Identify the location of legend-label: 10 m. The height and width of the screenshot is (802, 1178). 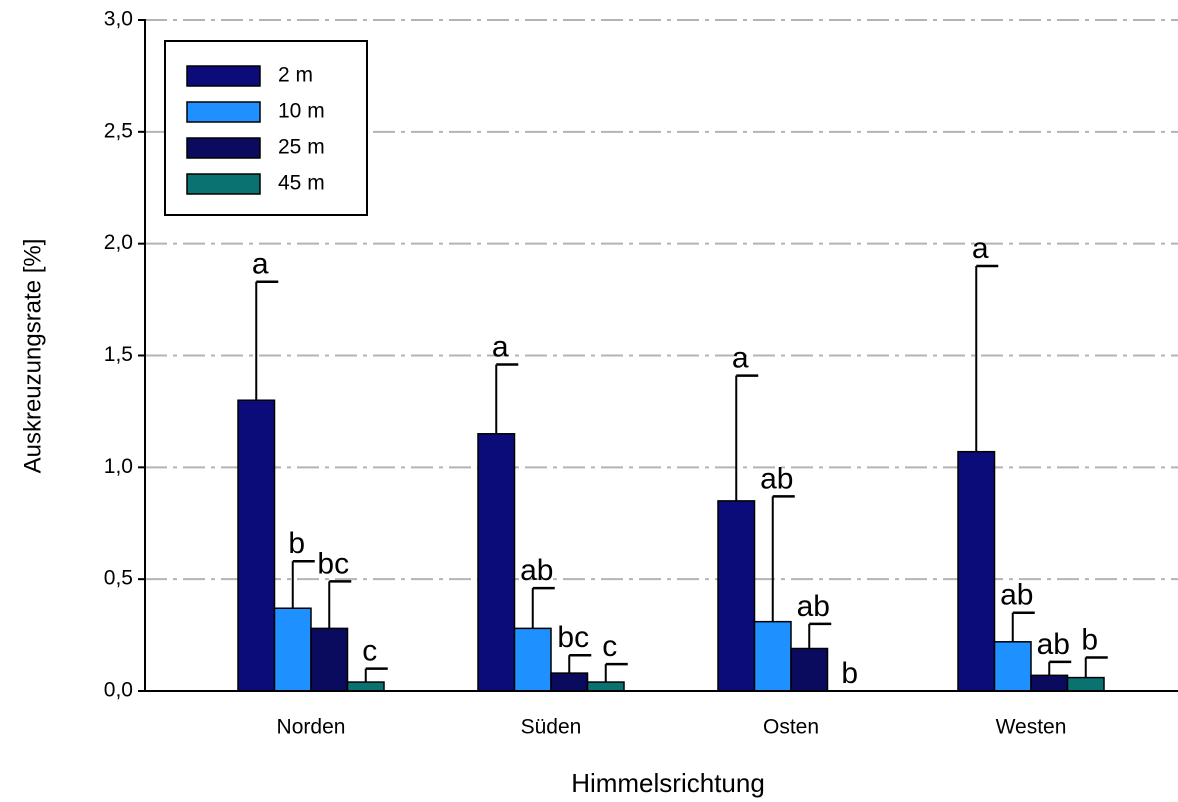
(301, 111).